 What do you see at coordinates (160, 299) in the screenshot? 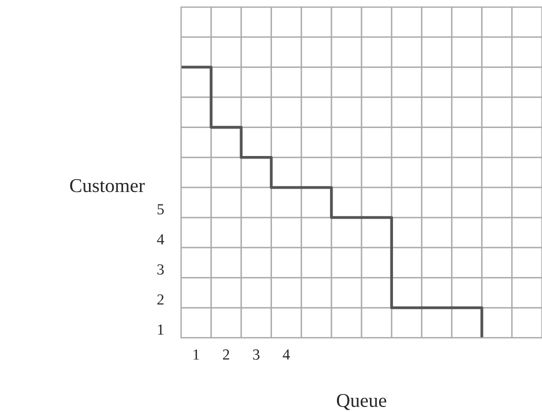
I see `y-tick-label: 2` at bounding box center [160, 299].